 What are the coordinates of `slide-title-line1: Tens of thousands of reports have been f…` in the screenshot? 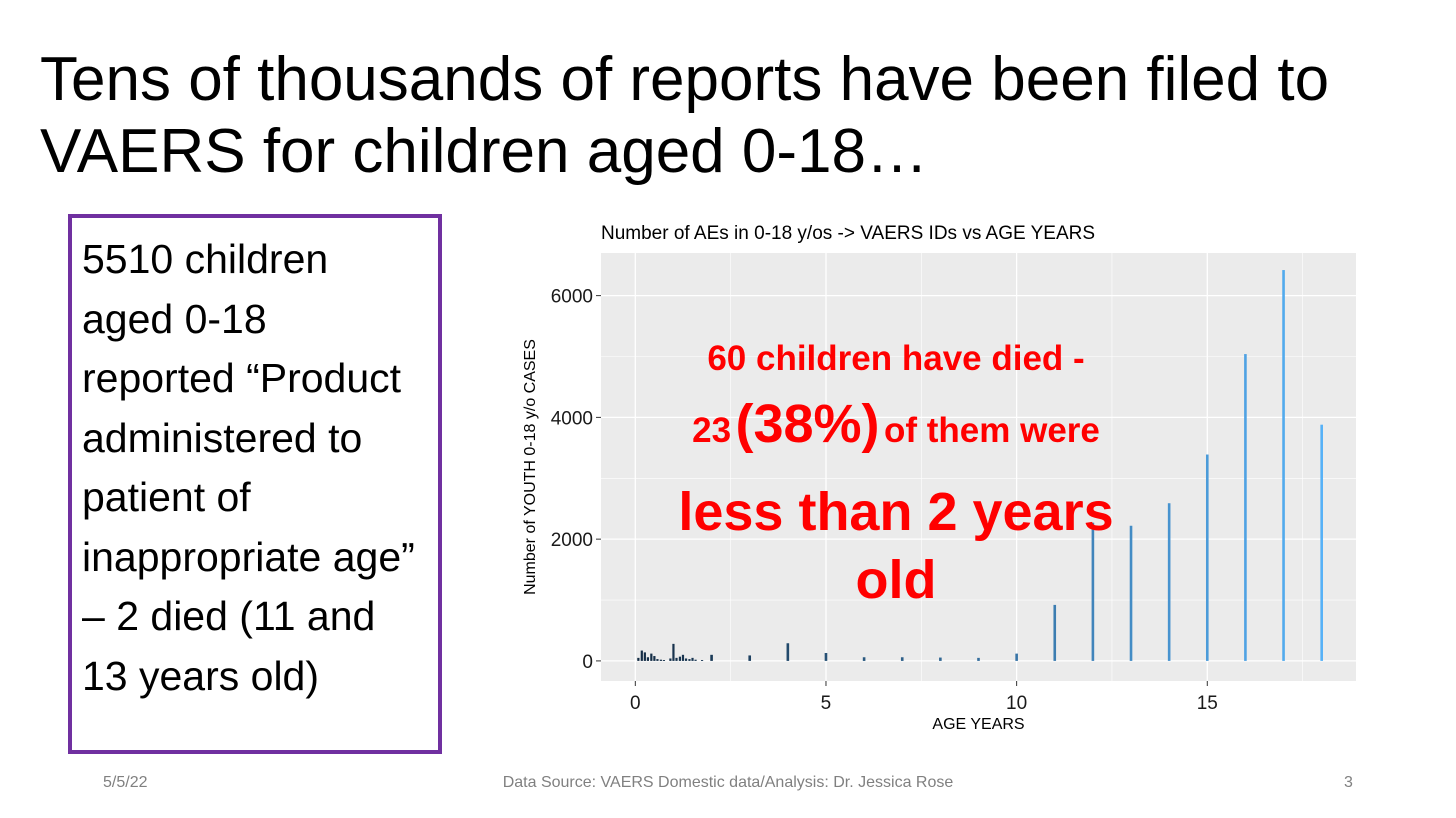 It's located at (685, 79).